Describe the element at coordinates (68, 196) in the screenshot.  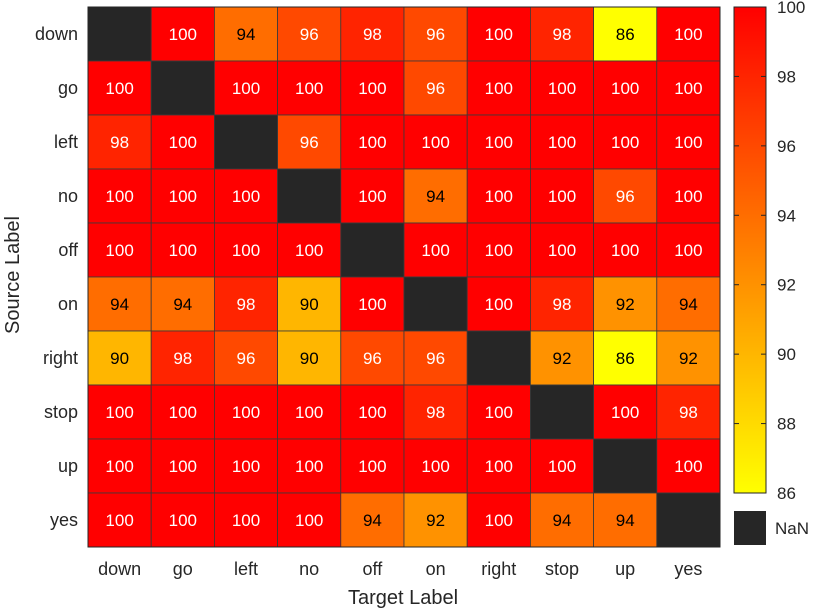
I see `y-tick-label: no` at that location.